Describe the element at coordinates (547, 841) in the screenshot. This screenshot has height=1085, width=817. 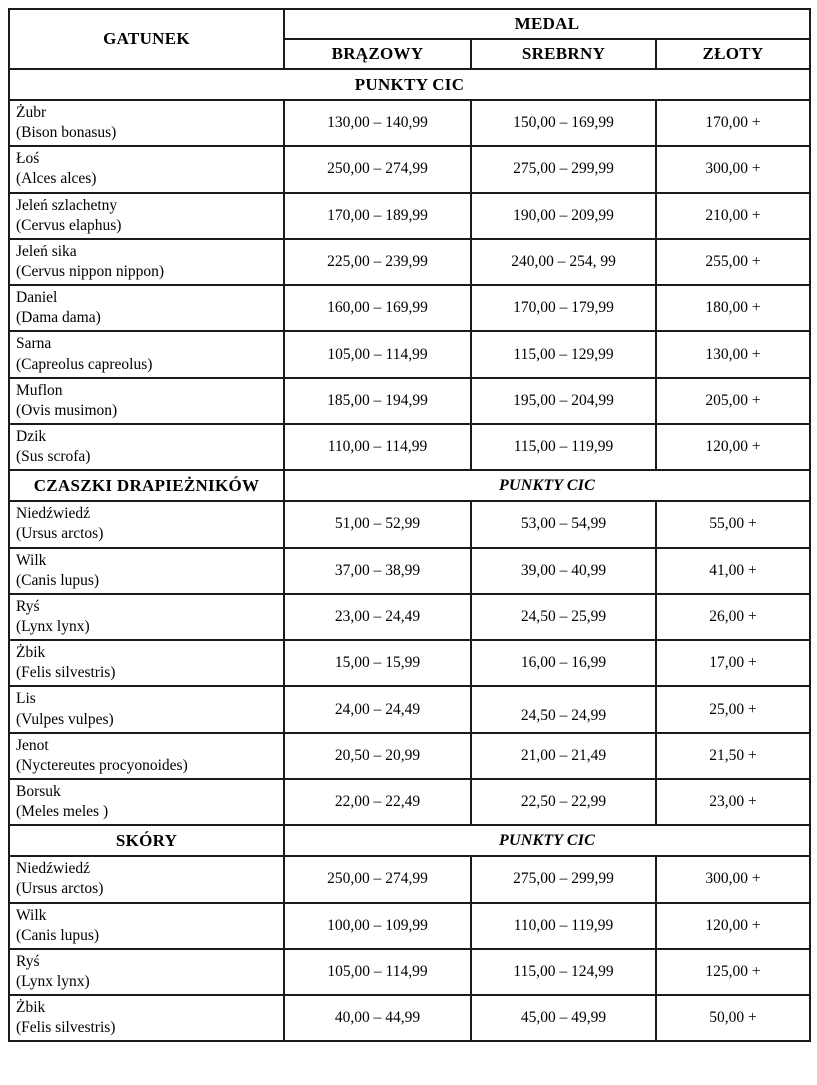
I see `punkty-cic-label: PUNKTY CIC` at that location.